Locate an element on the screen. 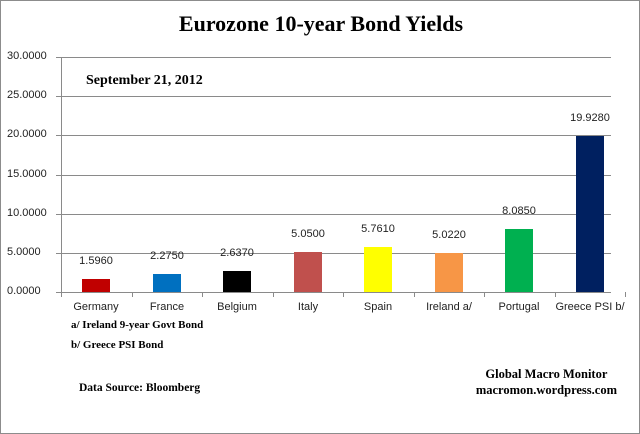  y-tick-label: 10.0000 is located at coordinates (27, 213).